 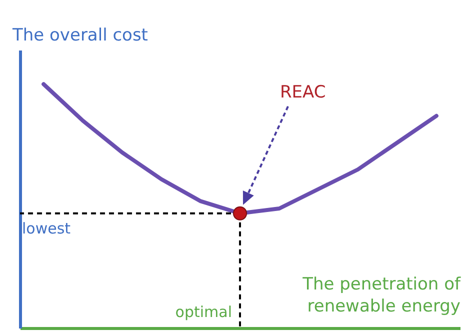 I want to click on ref-line-label: lowest, so click(x=46, y=228).